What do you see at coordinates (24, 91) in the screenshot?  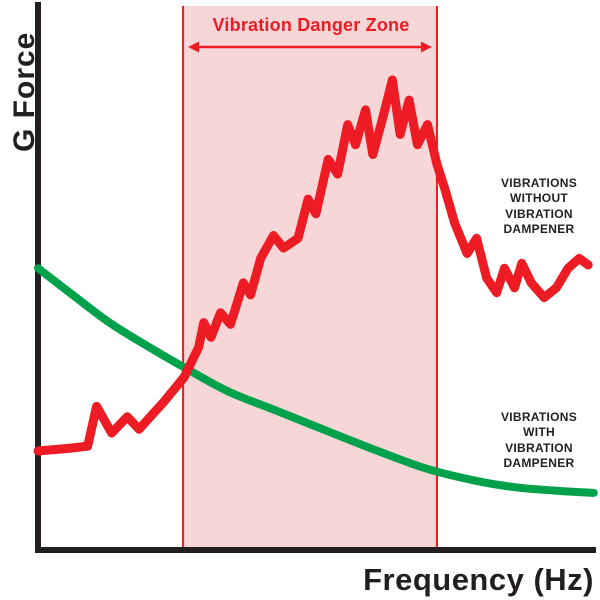 I see `y-axis-label: G Force` at bounding box center [24, 91].